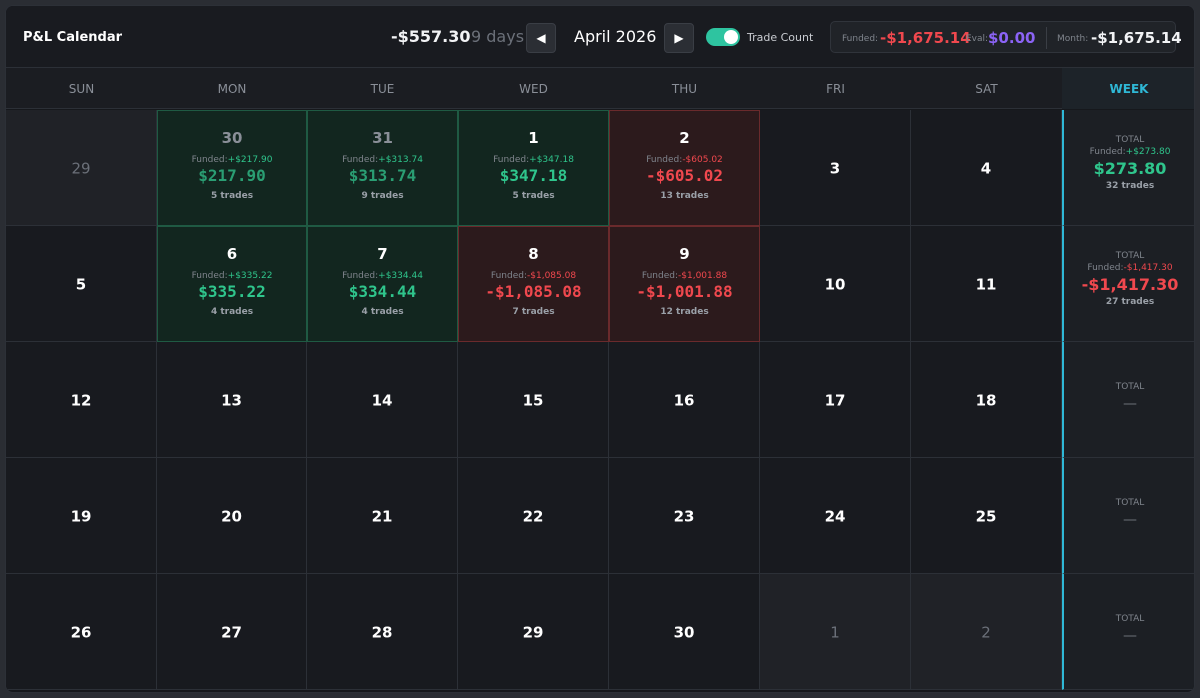  What do you see at coordinates (400, 276) in the screenshot?
I see `day-funded-value: +$334.44` at bounding box center [400, 276].